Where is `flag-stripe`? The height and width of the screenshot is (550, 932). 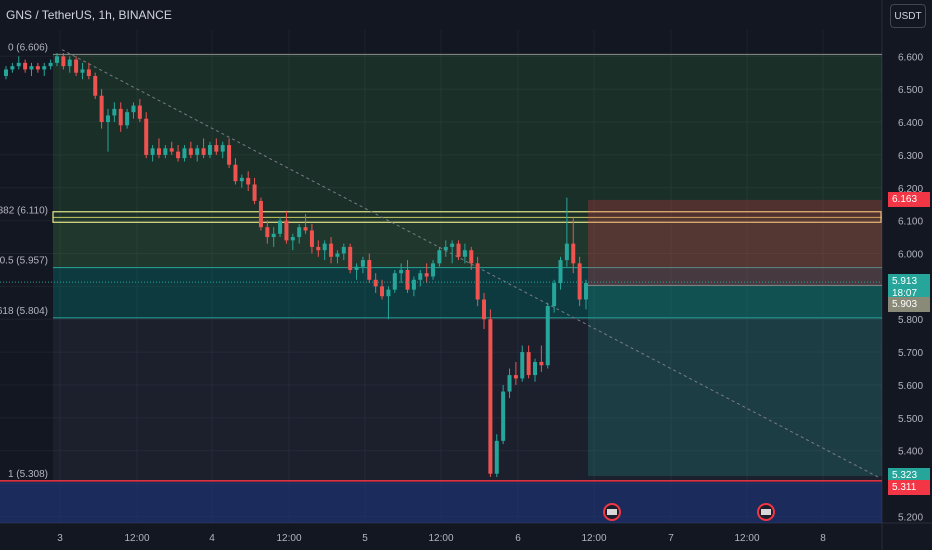
flag-stripe is located at coordinates (766, 512).